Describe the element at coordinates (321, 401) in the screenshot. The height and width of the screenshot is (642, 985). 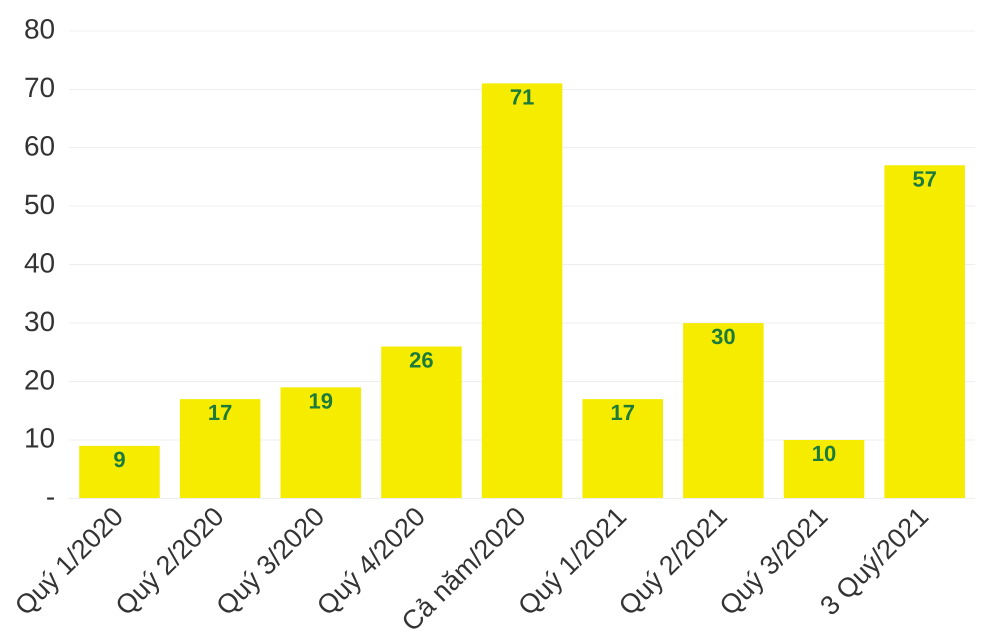
I see `data-label: 19` at that location.